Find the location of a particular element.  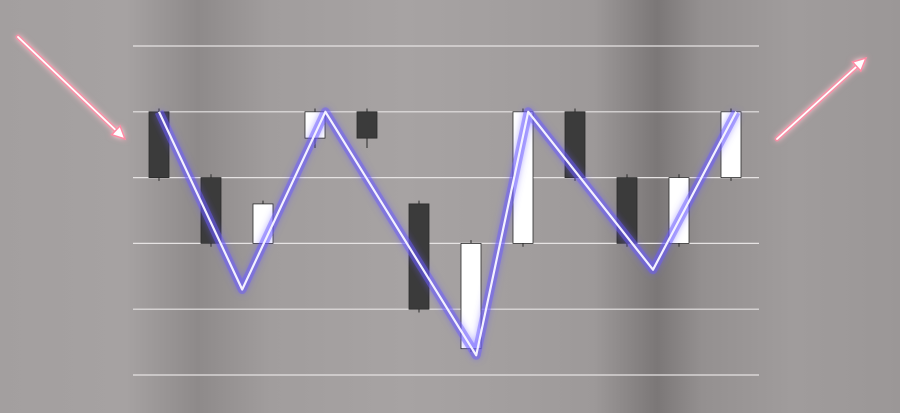

candle-body-5-bearish is located at coordinates (367, 125).